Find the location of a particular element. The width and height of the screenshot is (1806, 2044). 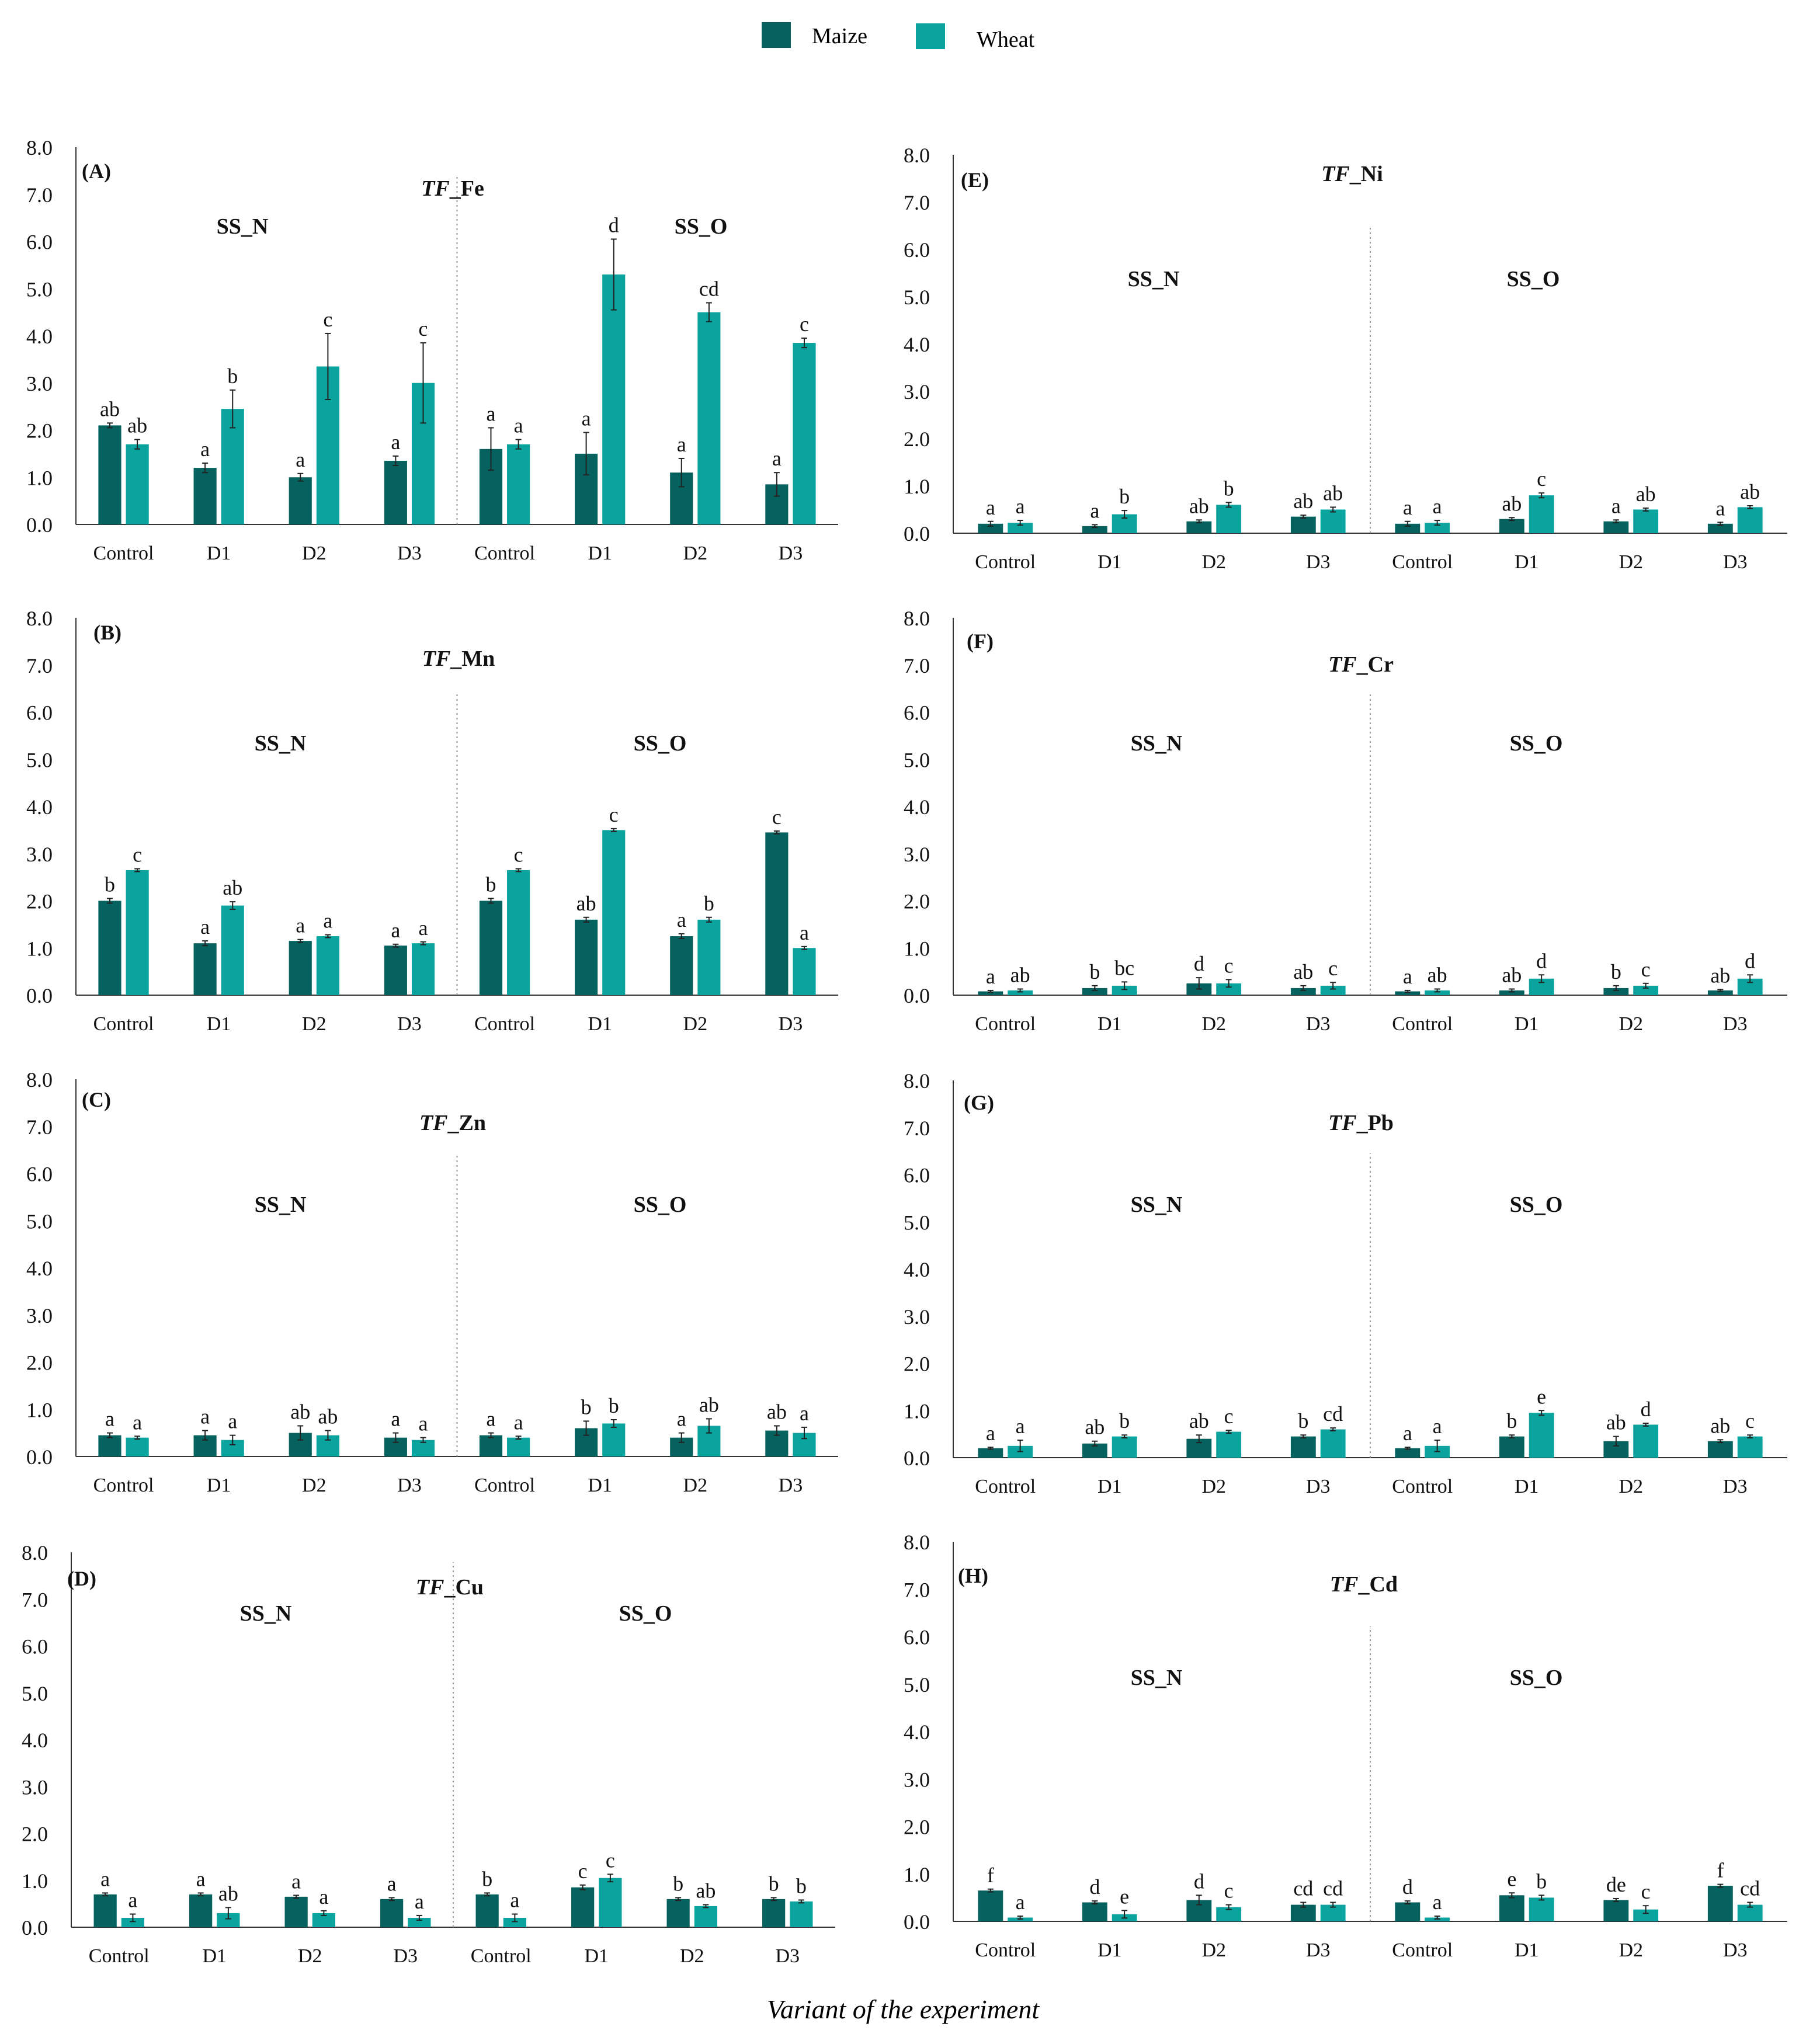

legend-label-wheat: Wheat is located at coordinates (1006, 39).